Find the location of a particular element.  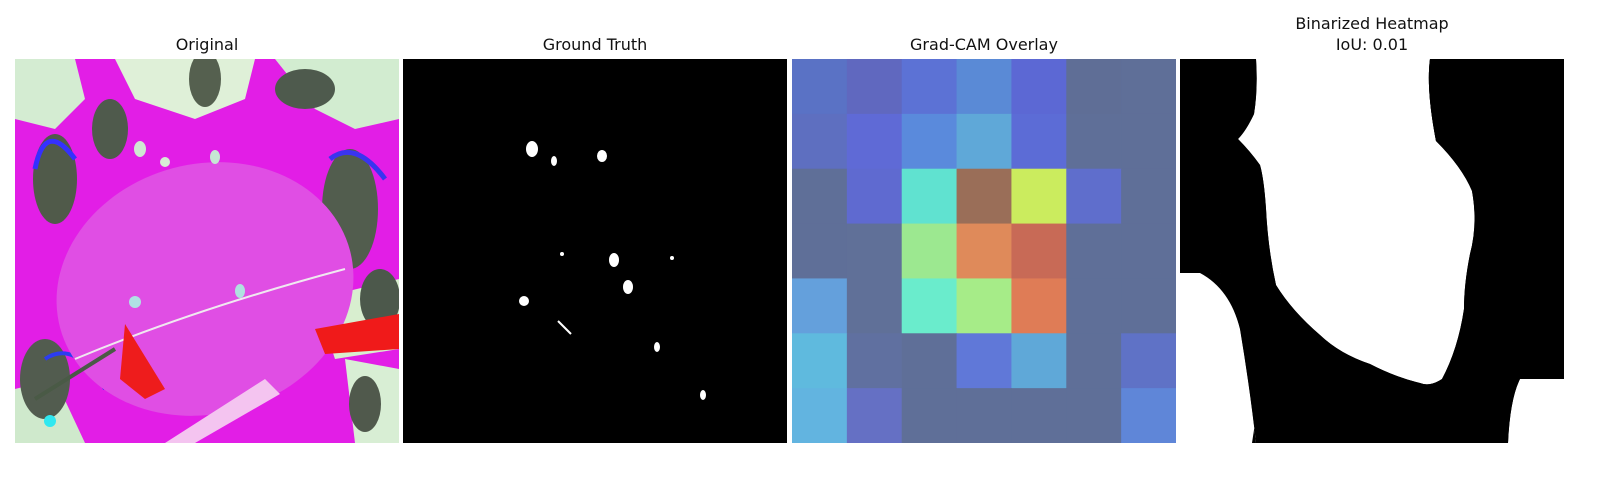

iou-score: IoU: 0.01 is located at coordinates (1372, 44).